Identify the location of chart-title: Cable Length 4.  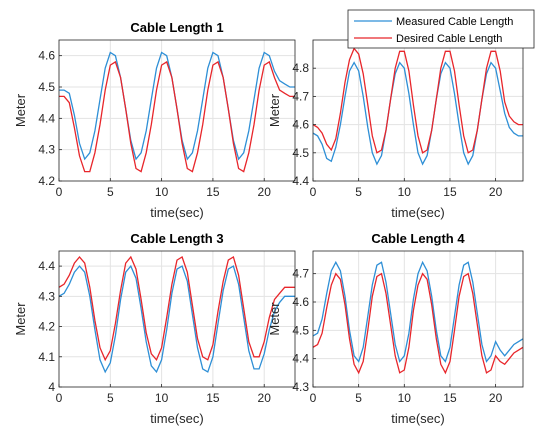
(418, 238).